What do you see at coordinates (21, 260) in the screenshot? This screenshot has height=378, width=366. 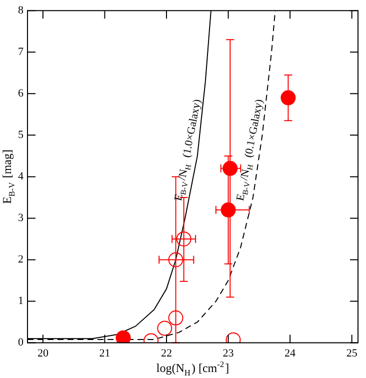 I see `y-tick-label: 2` at bounding box center [21, 260].